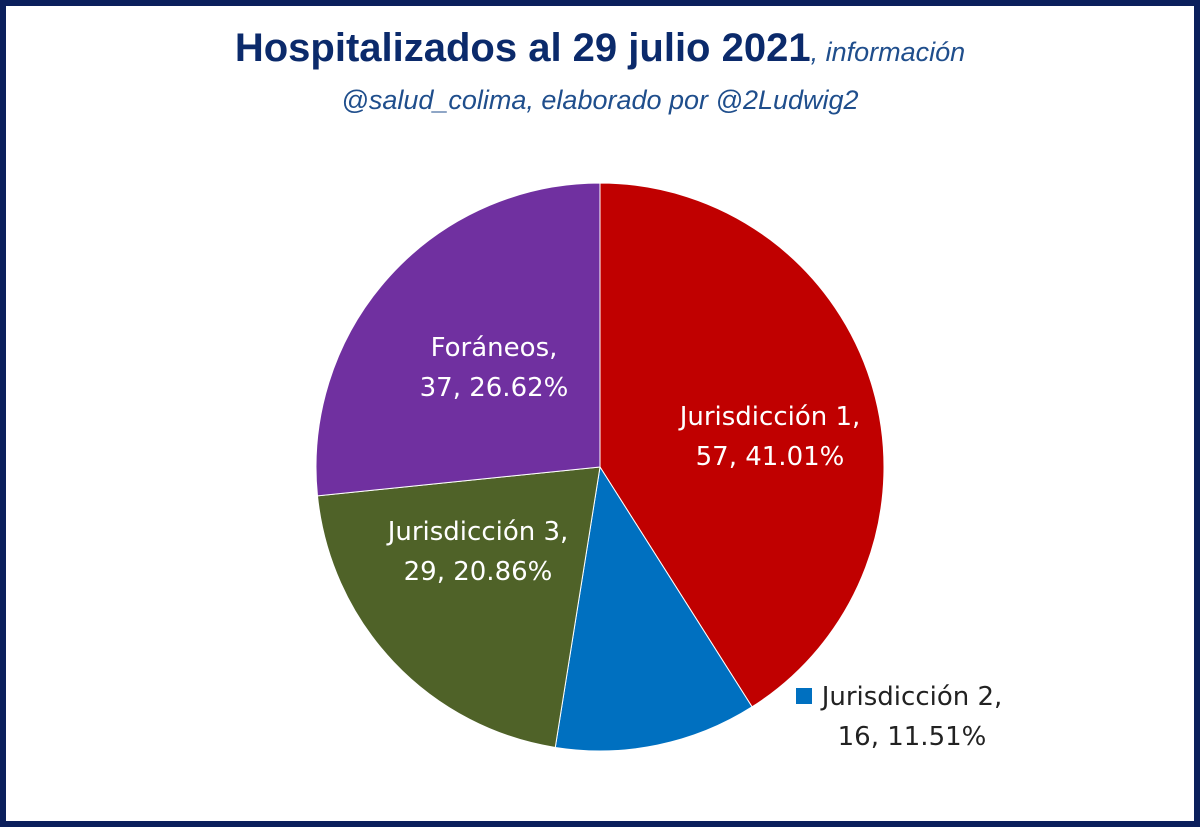  What do you see at coordinates (769, 417) in the screenshot?
I see `slice-label-name-1: Jurisdicción 1,` at bounding box center [769, 417].